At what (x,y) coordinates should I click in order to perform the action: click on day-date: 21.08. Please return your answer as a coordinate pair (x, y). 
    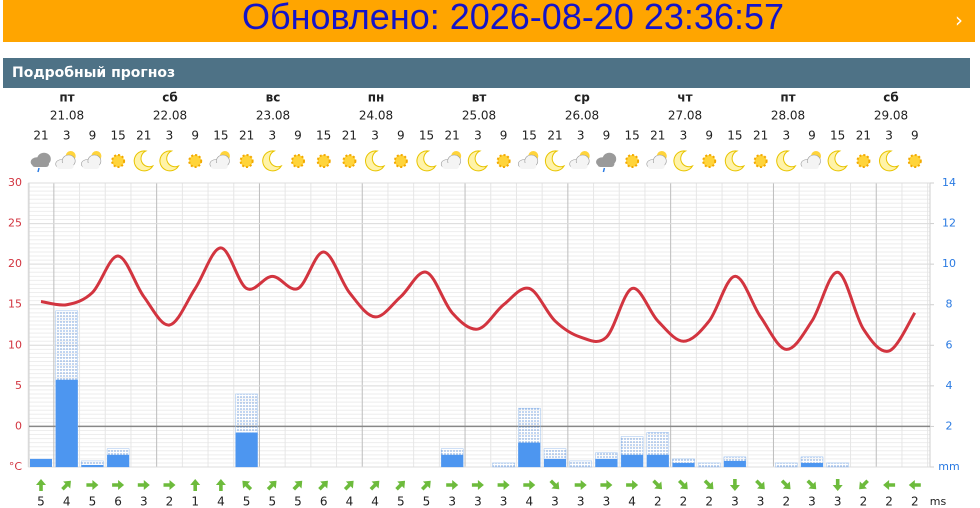
    Looking at the image, I should click on (67, 116).